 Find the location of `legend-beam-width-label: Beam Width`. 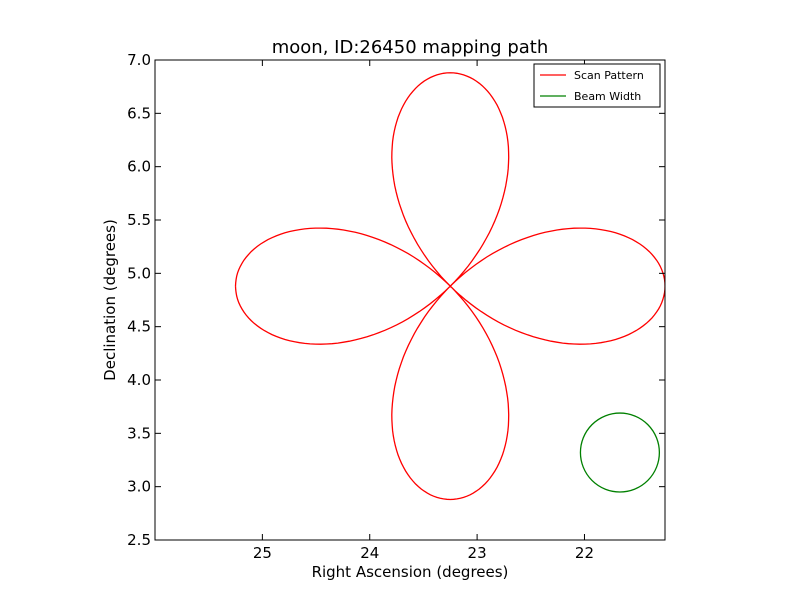

legend-beam-width-label: Beam Width is located at coordinates (607, 96).